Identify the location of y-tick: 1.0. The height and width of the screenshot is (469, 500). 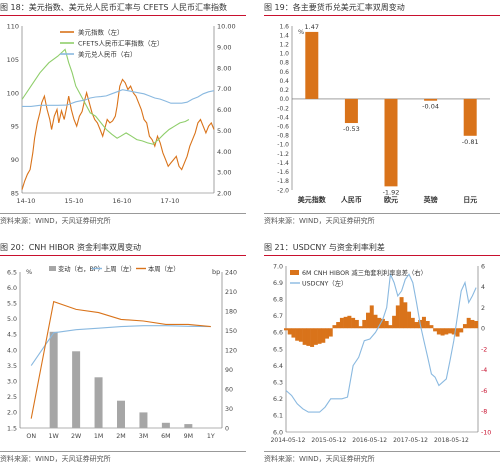
(284, 54).